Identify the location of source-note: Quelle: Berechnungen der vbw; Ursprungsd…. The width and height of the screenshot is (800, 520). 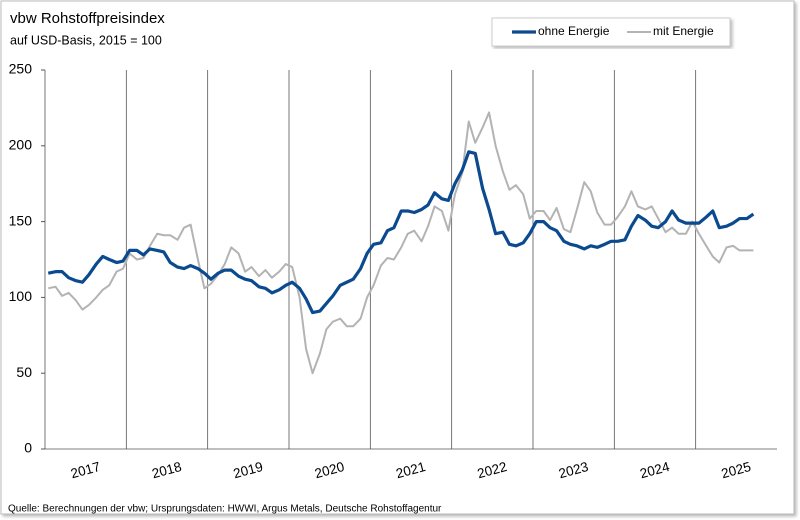
(225, 509).